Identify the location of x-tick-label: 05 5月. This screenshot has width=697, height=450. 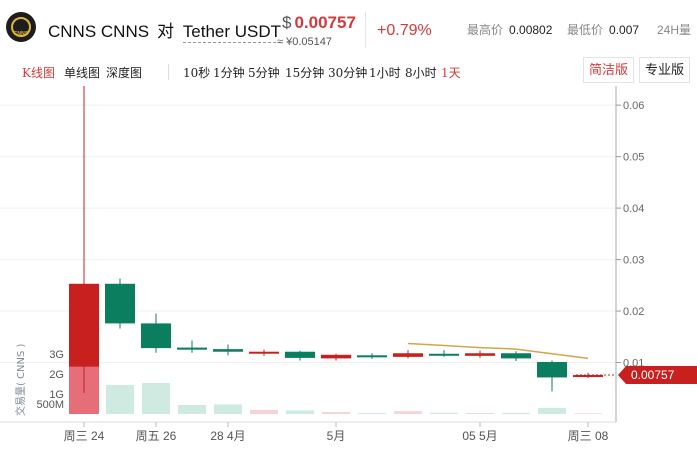
(479, 436).